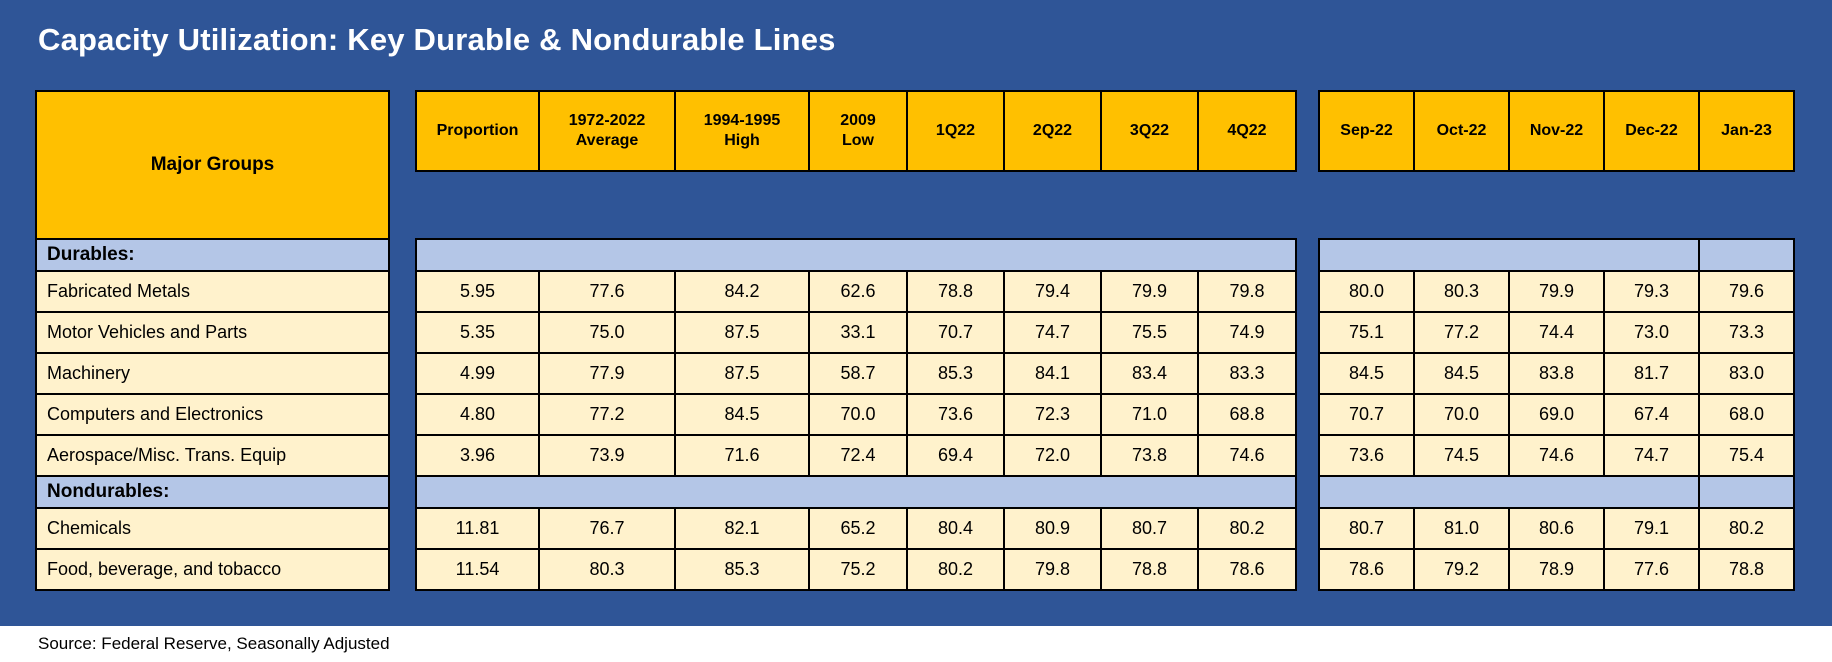 The width and height of the screenshot is (1832, 662). Describe the element at coordinates (1556, 569) in the screenshot. I see `value-cell: 78.9` at that location.